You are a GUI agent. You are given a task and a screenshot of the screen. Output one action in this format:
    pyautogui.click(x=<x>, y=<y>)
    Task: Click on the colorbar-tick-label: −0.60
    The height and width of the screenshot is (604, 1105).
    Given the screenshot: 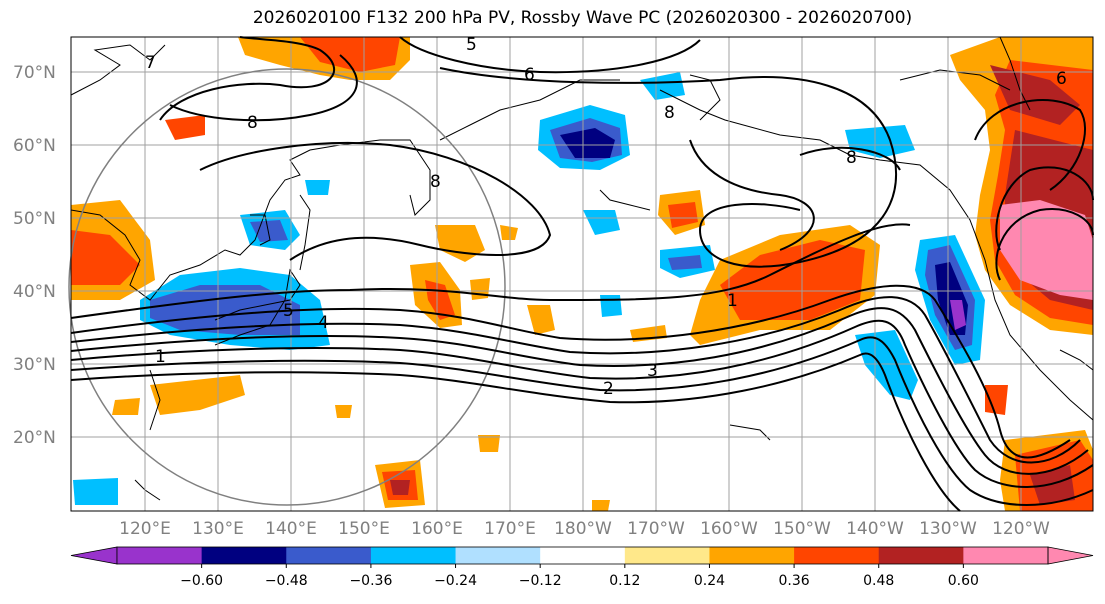 What is the action you would take?
    pyautogui.click(x=201, y=581)
    